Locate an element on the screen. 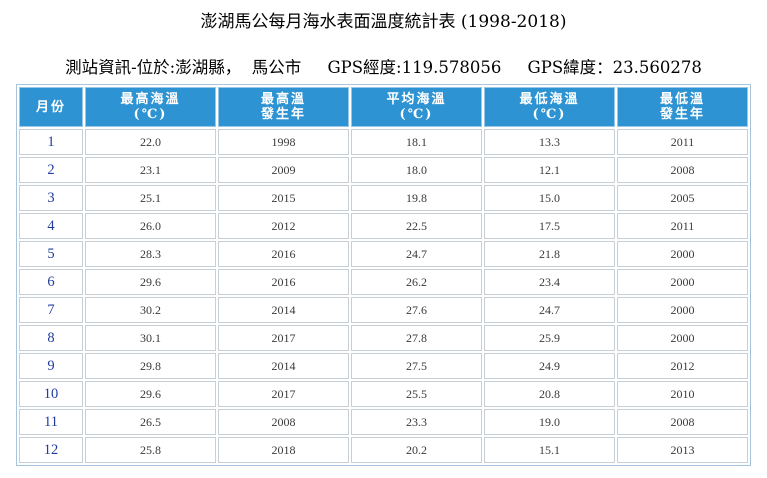 The width and height of the screenshot is (767, 478). max-temp-cell: 29.8 is located at coordinates (150, 366).